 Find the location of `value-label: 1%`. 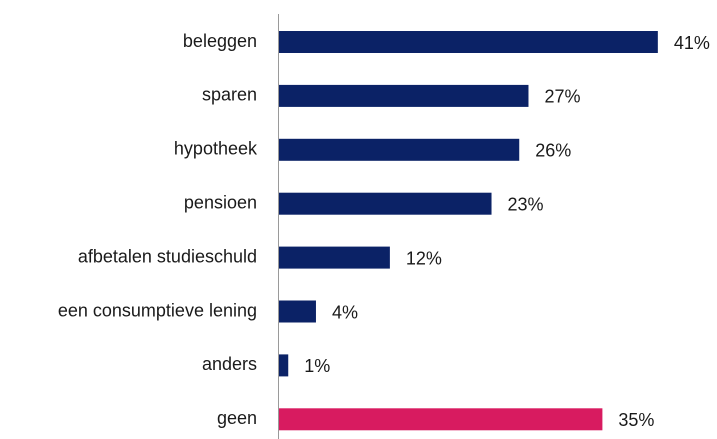

value-label: 1% is located at coordinates (317, 366).